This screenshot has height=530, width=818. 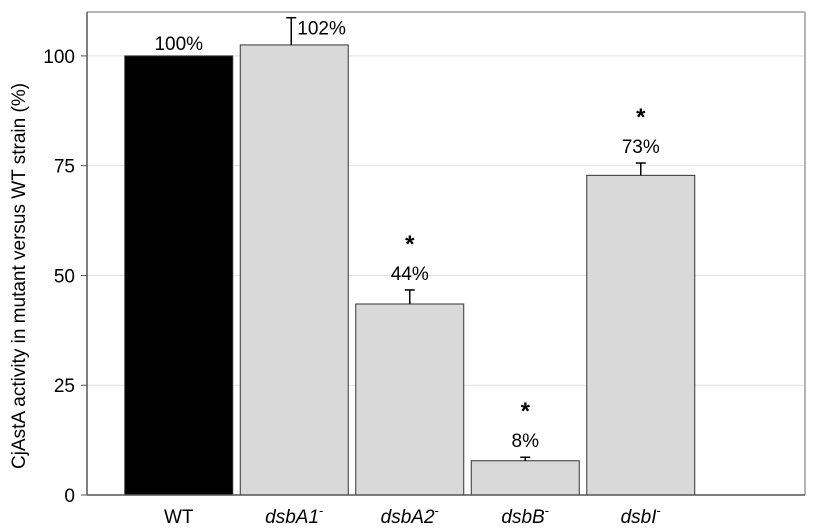 I want to click on y-tick-label: 25, so click(x=64, y=386).